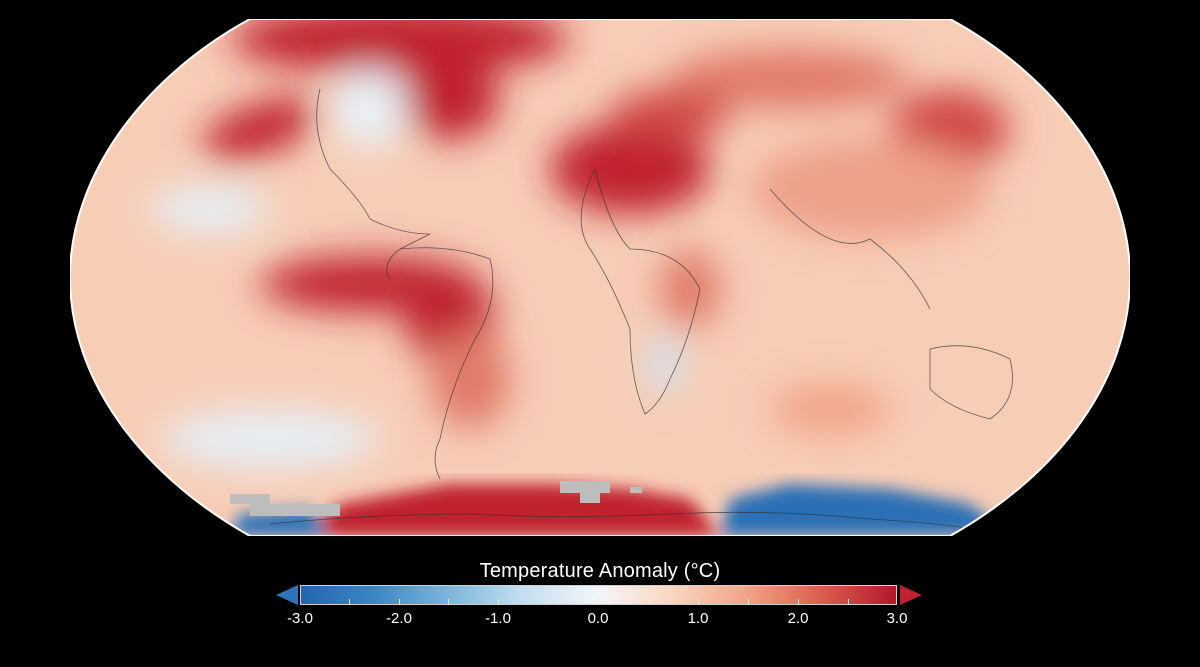 The image size is (1200, 667). I want to click on tick-label: 0.0, so click(598, 618).